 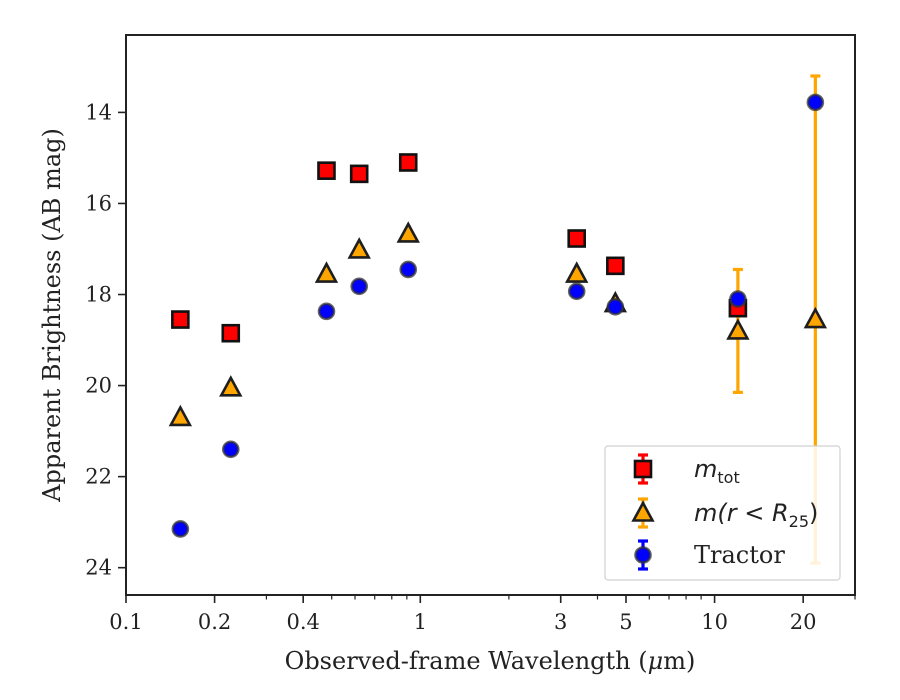 What do you see at coordinates (214, 622) in the screenshot?
I see `x-tick-label: 0.2` at bounding box center [214, 622].